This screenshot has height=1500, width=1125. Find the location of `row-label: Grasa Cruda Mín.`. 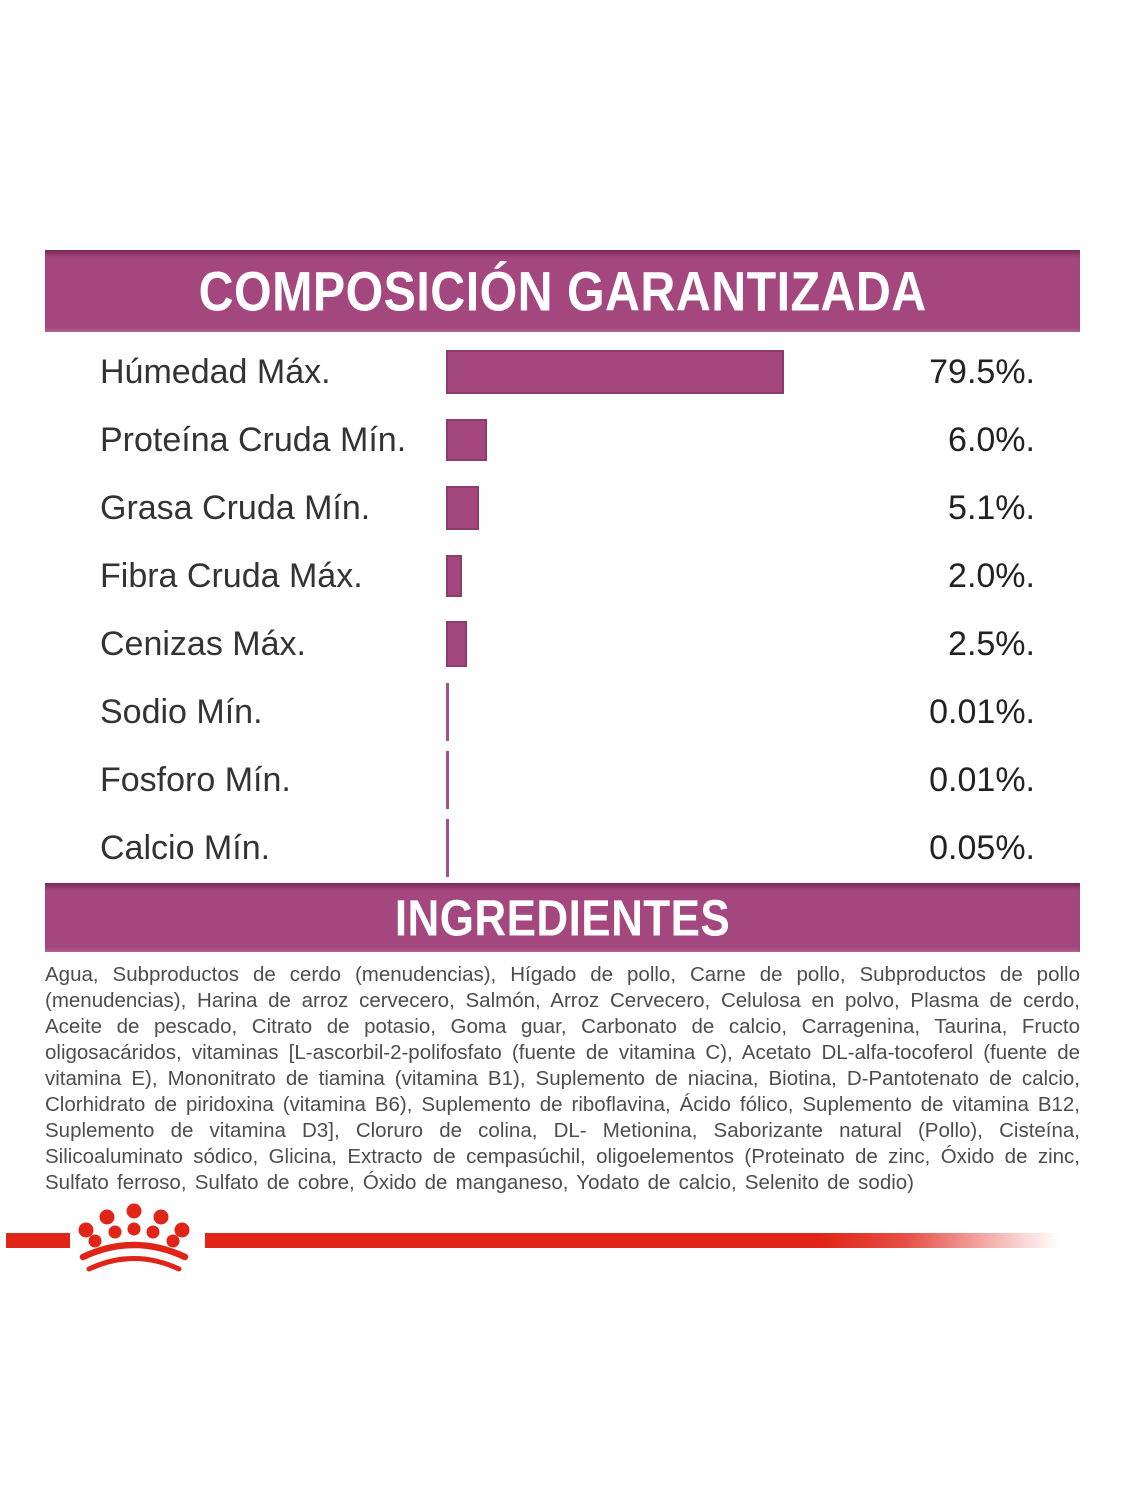

row-label: Grasa Cruda Mín. is located at coordinates (235, 507).